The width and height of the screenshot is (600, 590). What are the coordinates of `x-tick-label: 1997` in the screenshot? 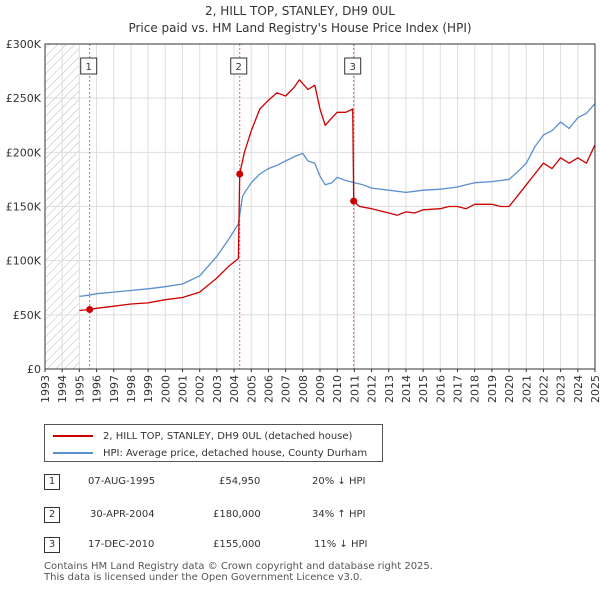 It's located at (114, 389).